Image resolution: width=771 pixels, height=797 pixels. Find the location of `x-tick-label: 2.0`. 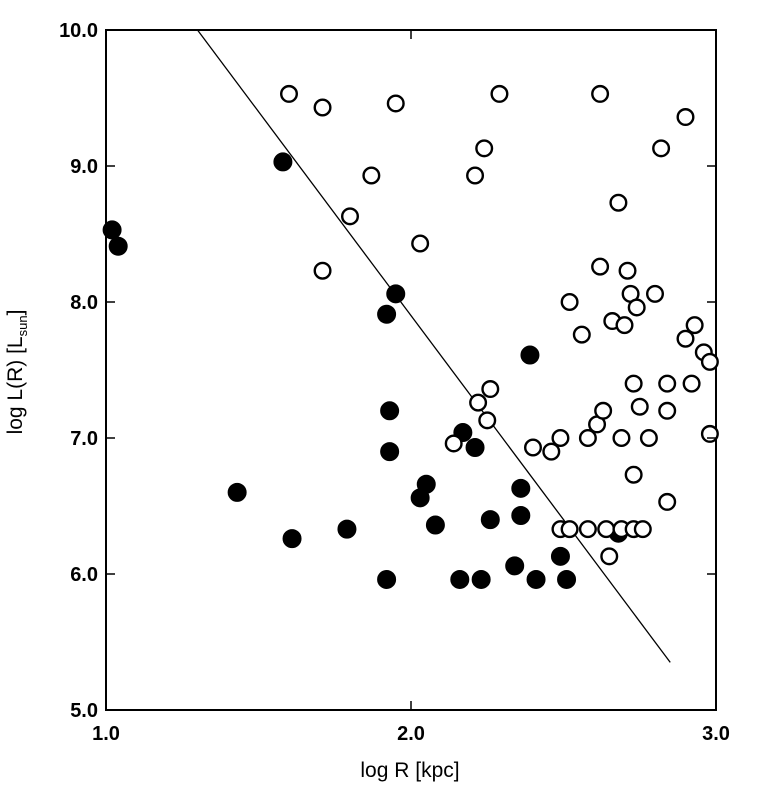

x-tick-label: 2.0 is located at coordinates (411, 734).